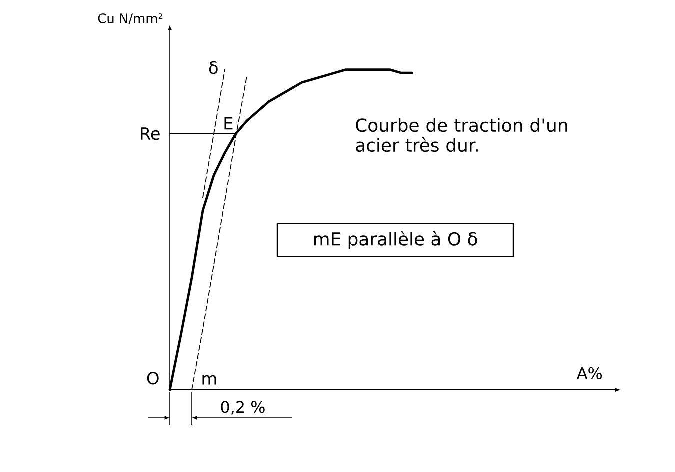 This screenshot has height=472, width=675. I want to click on x-axis-title: A%, so click(589, 373).